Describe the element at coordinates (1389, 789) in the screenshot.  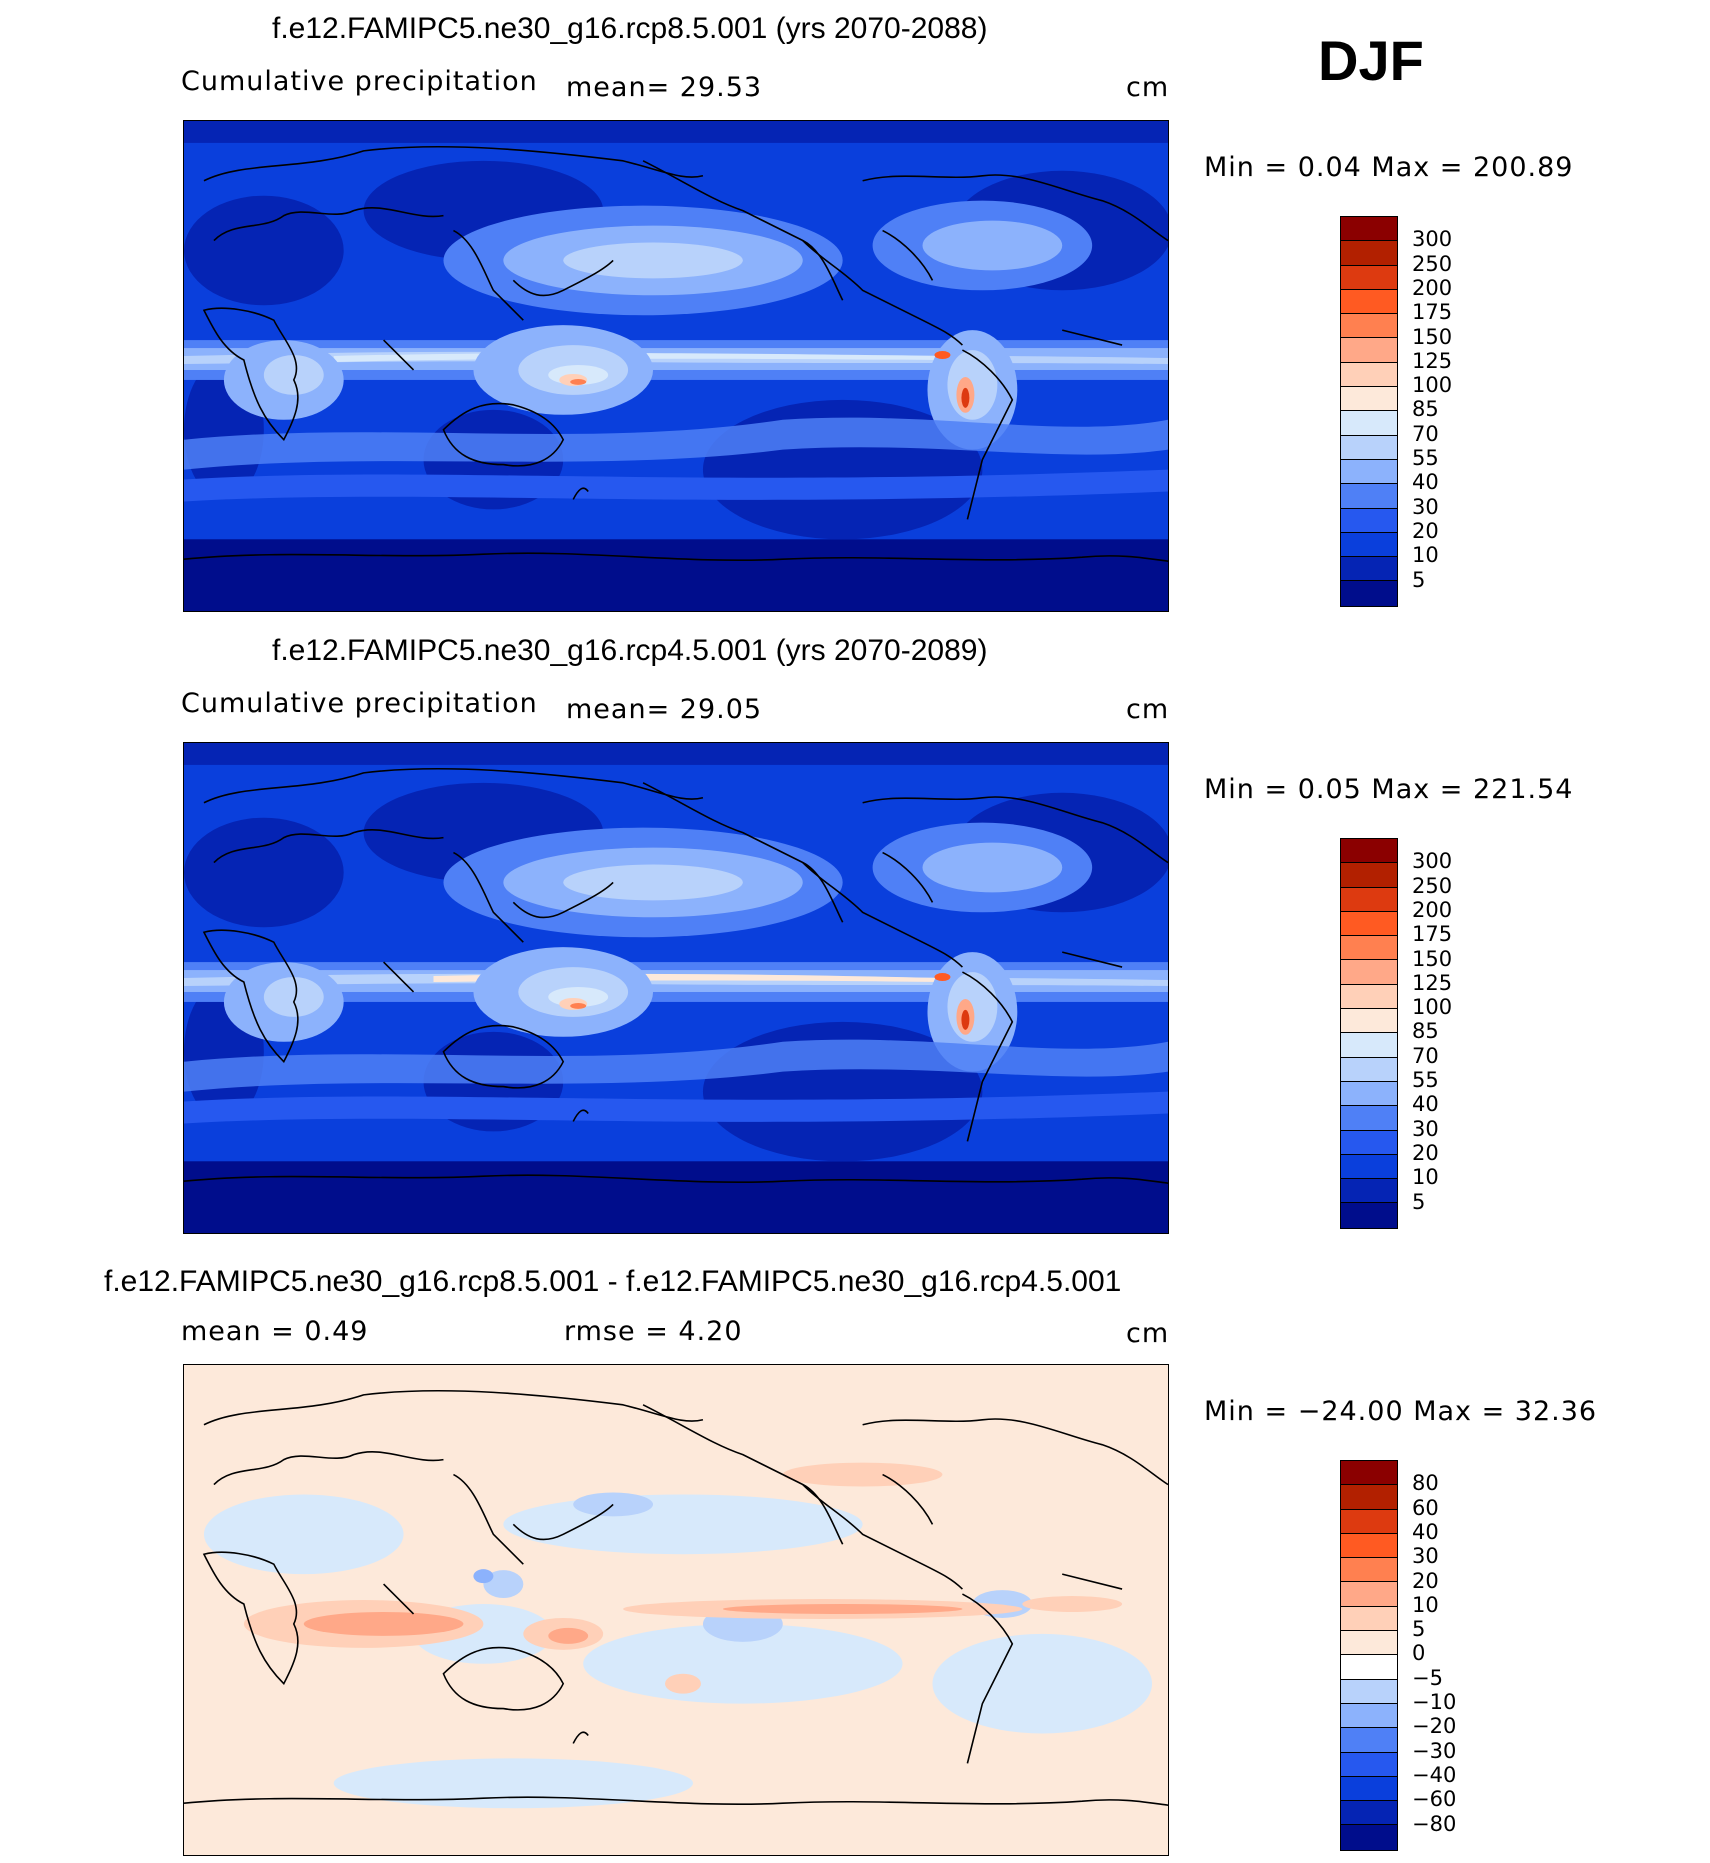
I see `panel2-min-max: Min = 0.05 Max = 221.54` at that location.